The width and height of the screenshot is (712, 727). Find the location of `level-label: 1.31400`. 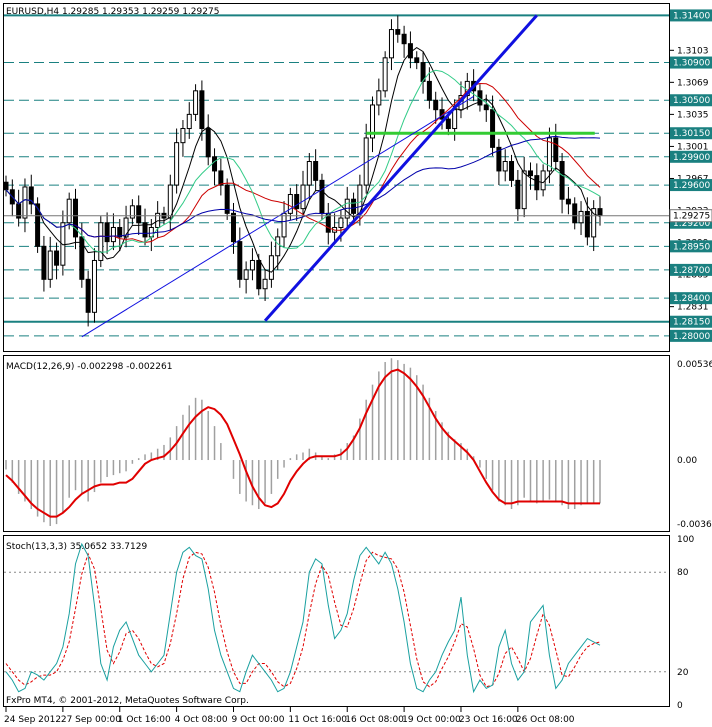

level-label: 1.31400 is located at coordinates (691, 16).